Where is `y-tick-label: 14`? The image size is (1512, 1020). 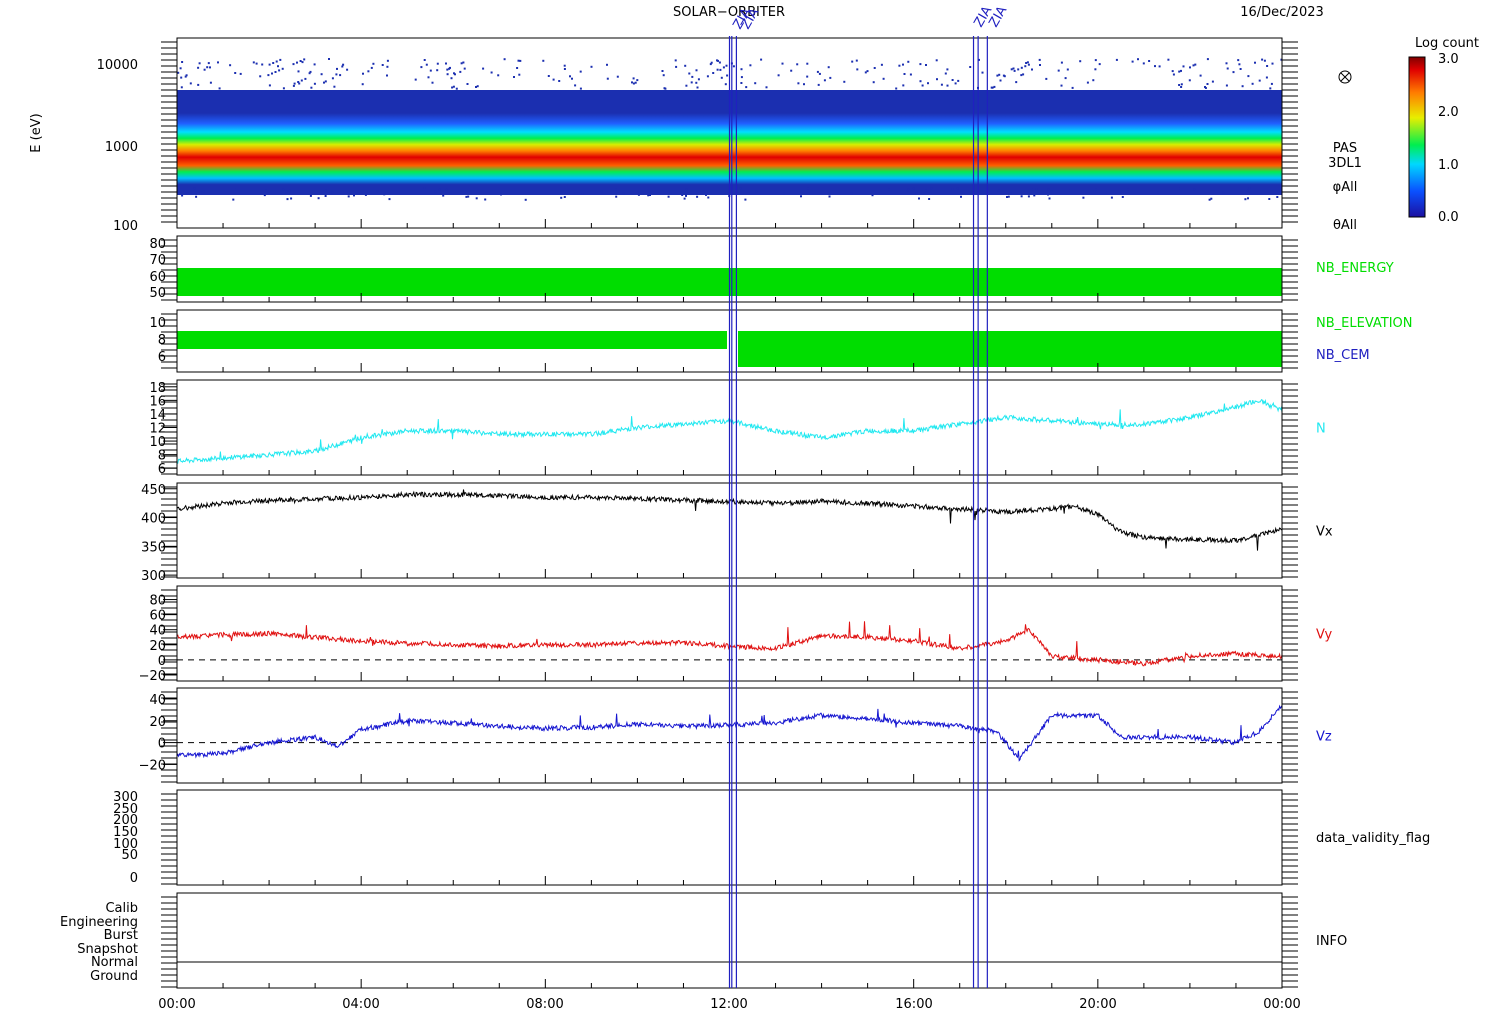 y-tick-label: 14 is located at coordinates (157, 415).